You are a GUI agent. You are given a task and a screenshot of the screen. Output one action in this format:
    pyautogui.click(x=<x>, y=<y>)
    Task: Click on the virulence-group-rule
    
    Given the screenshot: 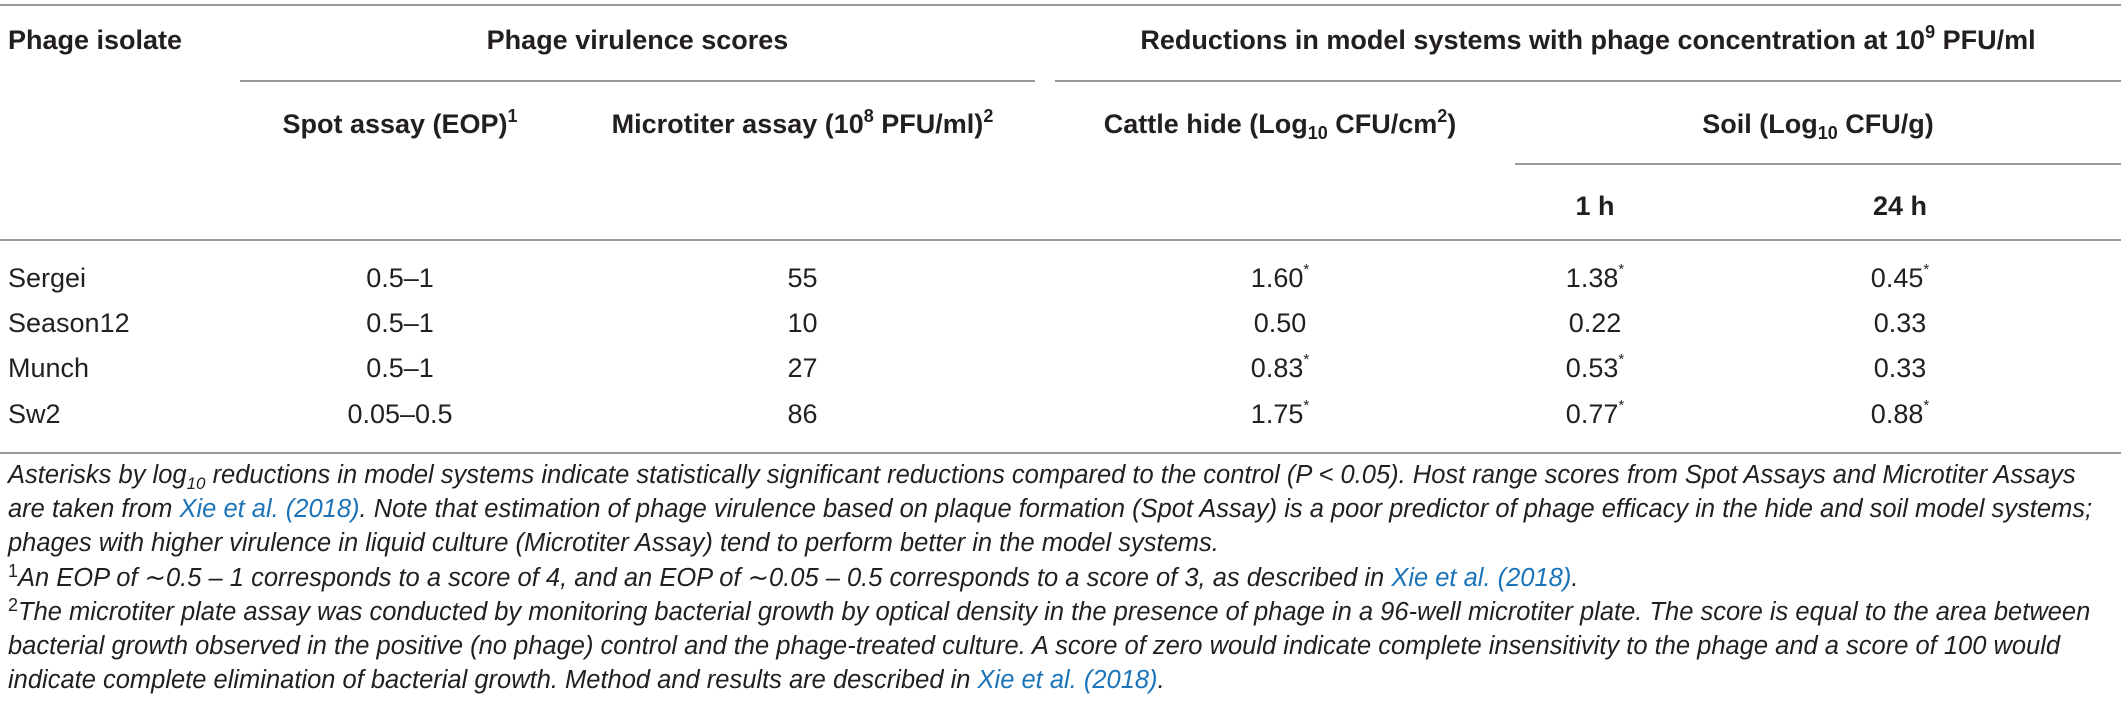 What is the action you would take?
    pyautogui.click(x=637, y=81)
    